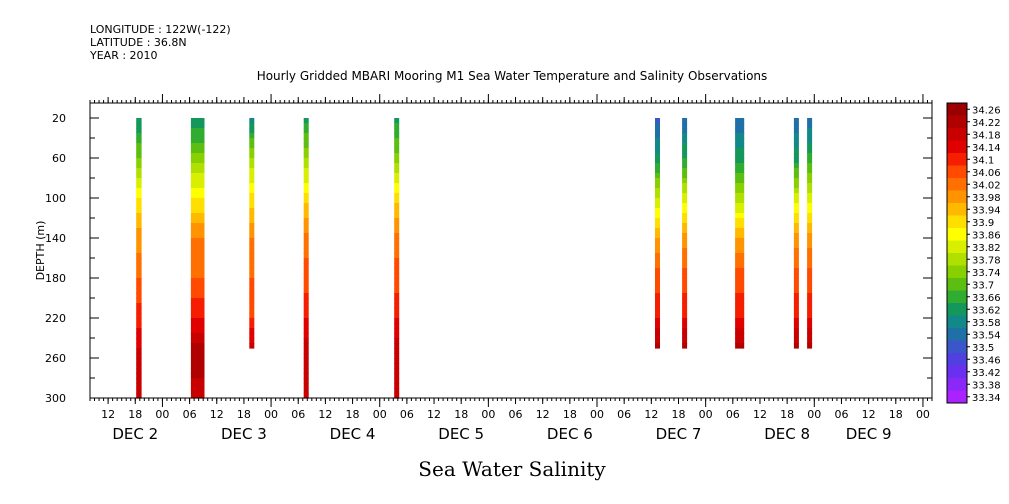 The width and height of the screenshot is (1009, 504). What do you see at coordinates (55, 318) in the screenshot?
I see `y-tick-label: 220` at bounding box center [55, 318].